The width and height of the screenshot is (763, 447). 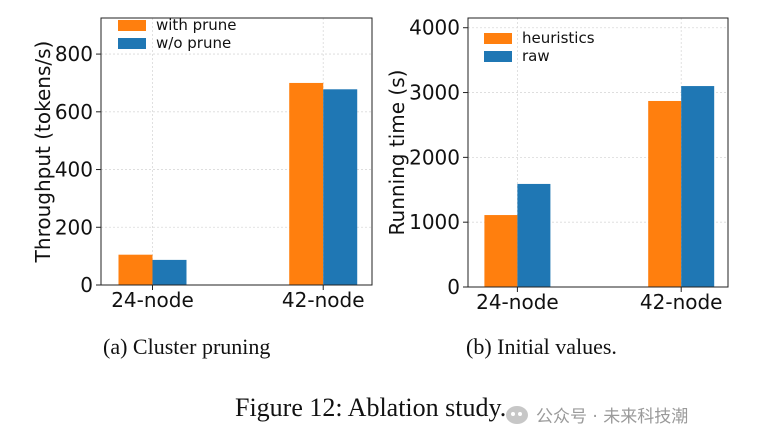 I want to click on legend-label: heuristics, so click(x=558, y=38).